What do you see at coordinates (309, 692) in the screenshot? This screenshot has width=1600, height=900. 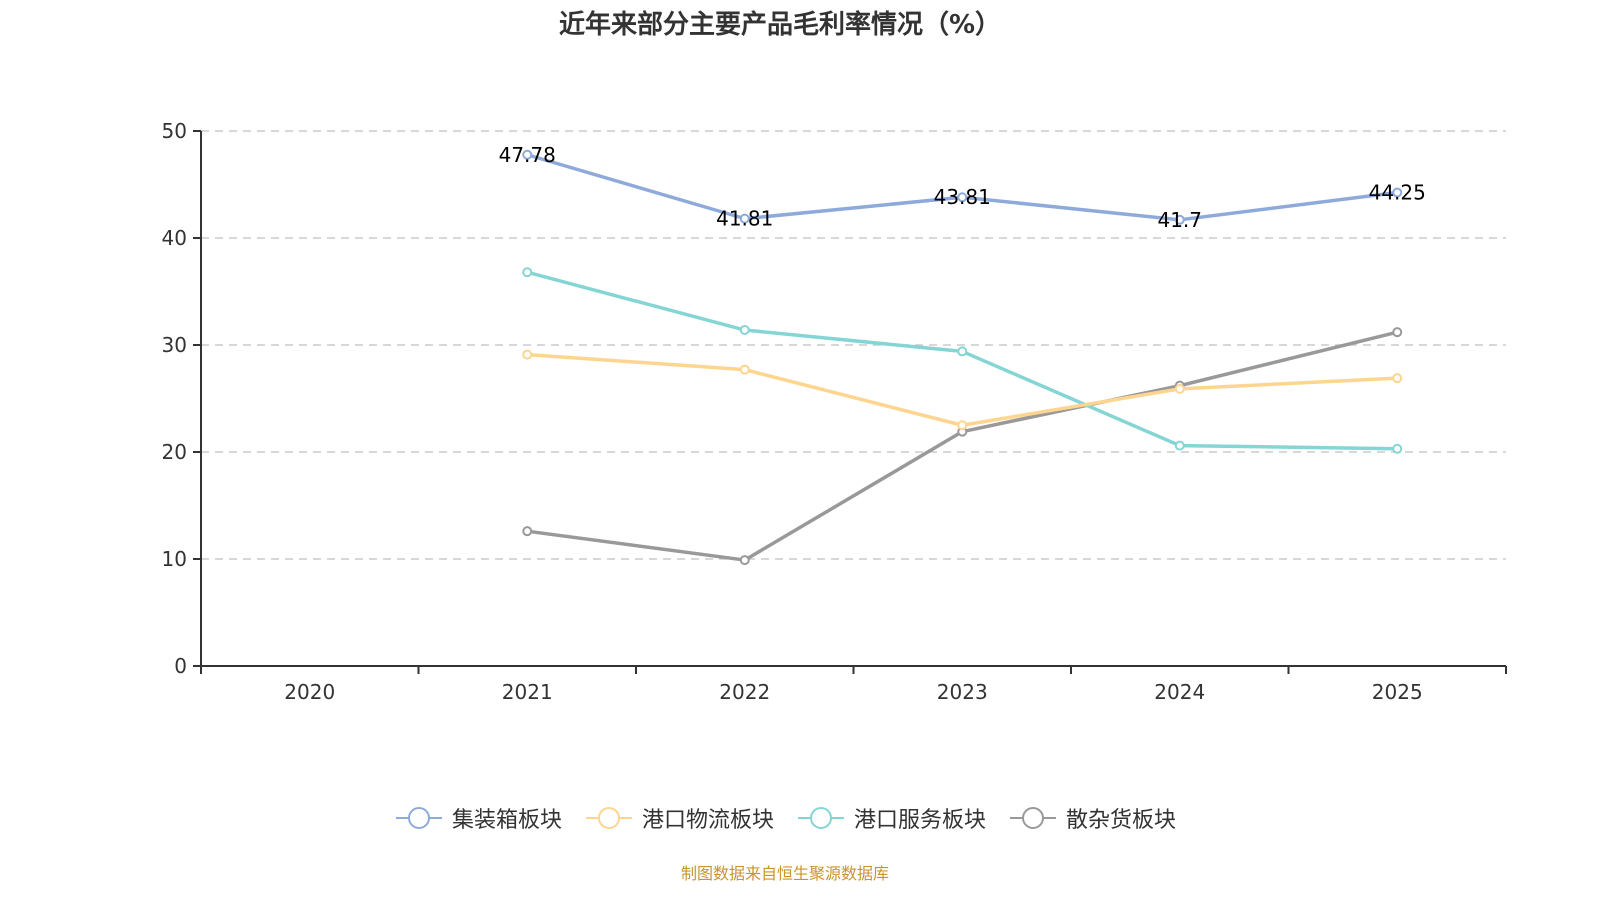 I see `x-tick-label: 2020` at bounding box center [309, 692].